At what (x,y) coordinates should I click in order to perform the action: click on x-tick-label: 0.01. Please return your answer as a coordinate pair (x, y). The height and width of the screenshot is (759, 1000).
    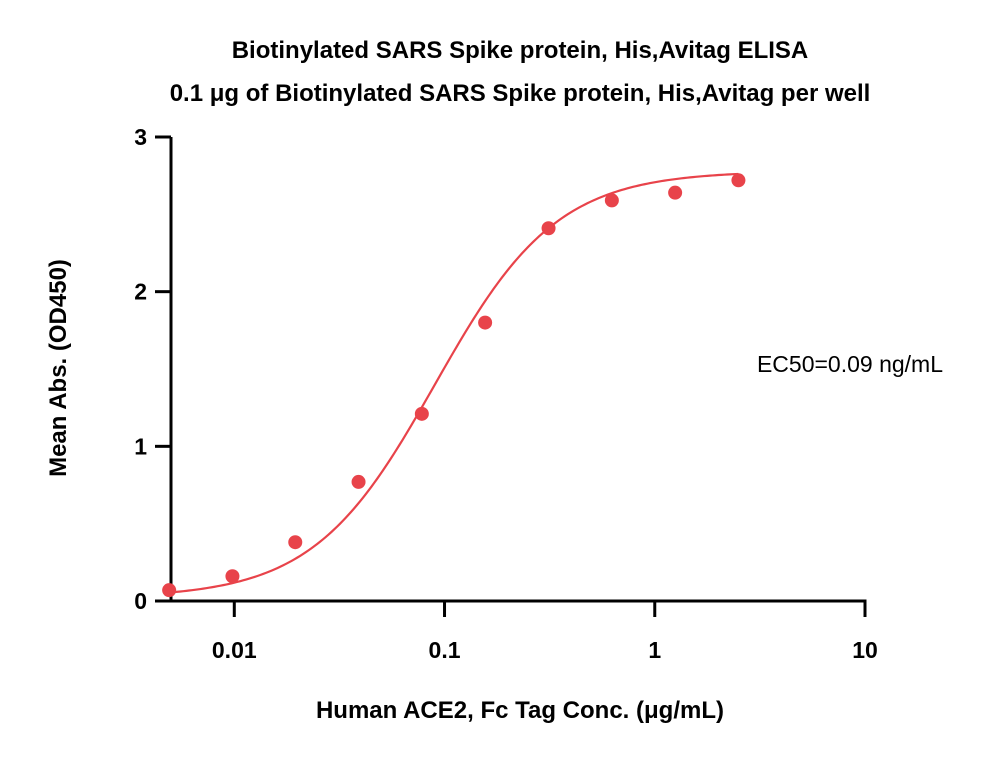
    Looking at the image, I should click on (234, 650).